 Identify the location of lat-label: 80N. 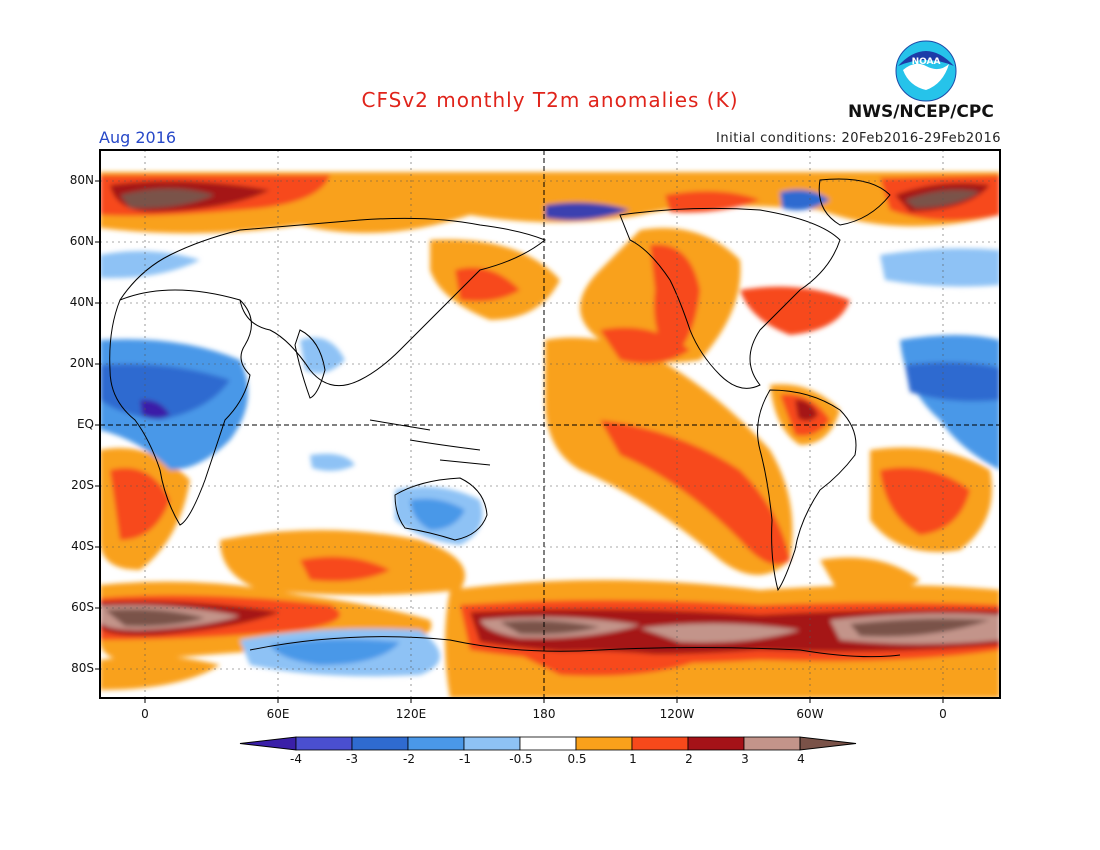
(81, 180).